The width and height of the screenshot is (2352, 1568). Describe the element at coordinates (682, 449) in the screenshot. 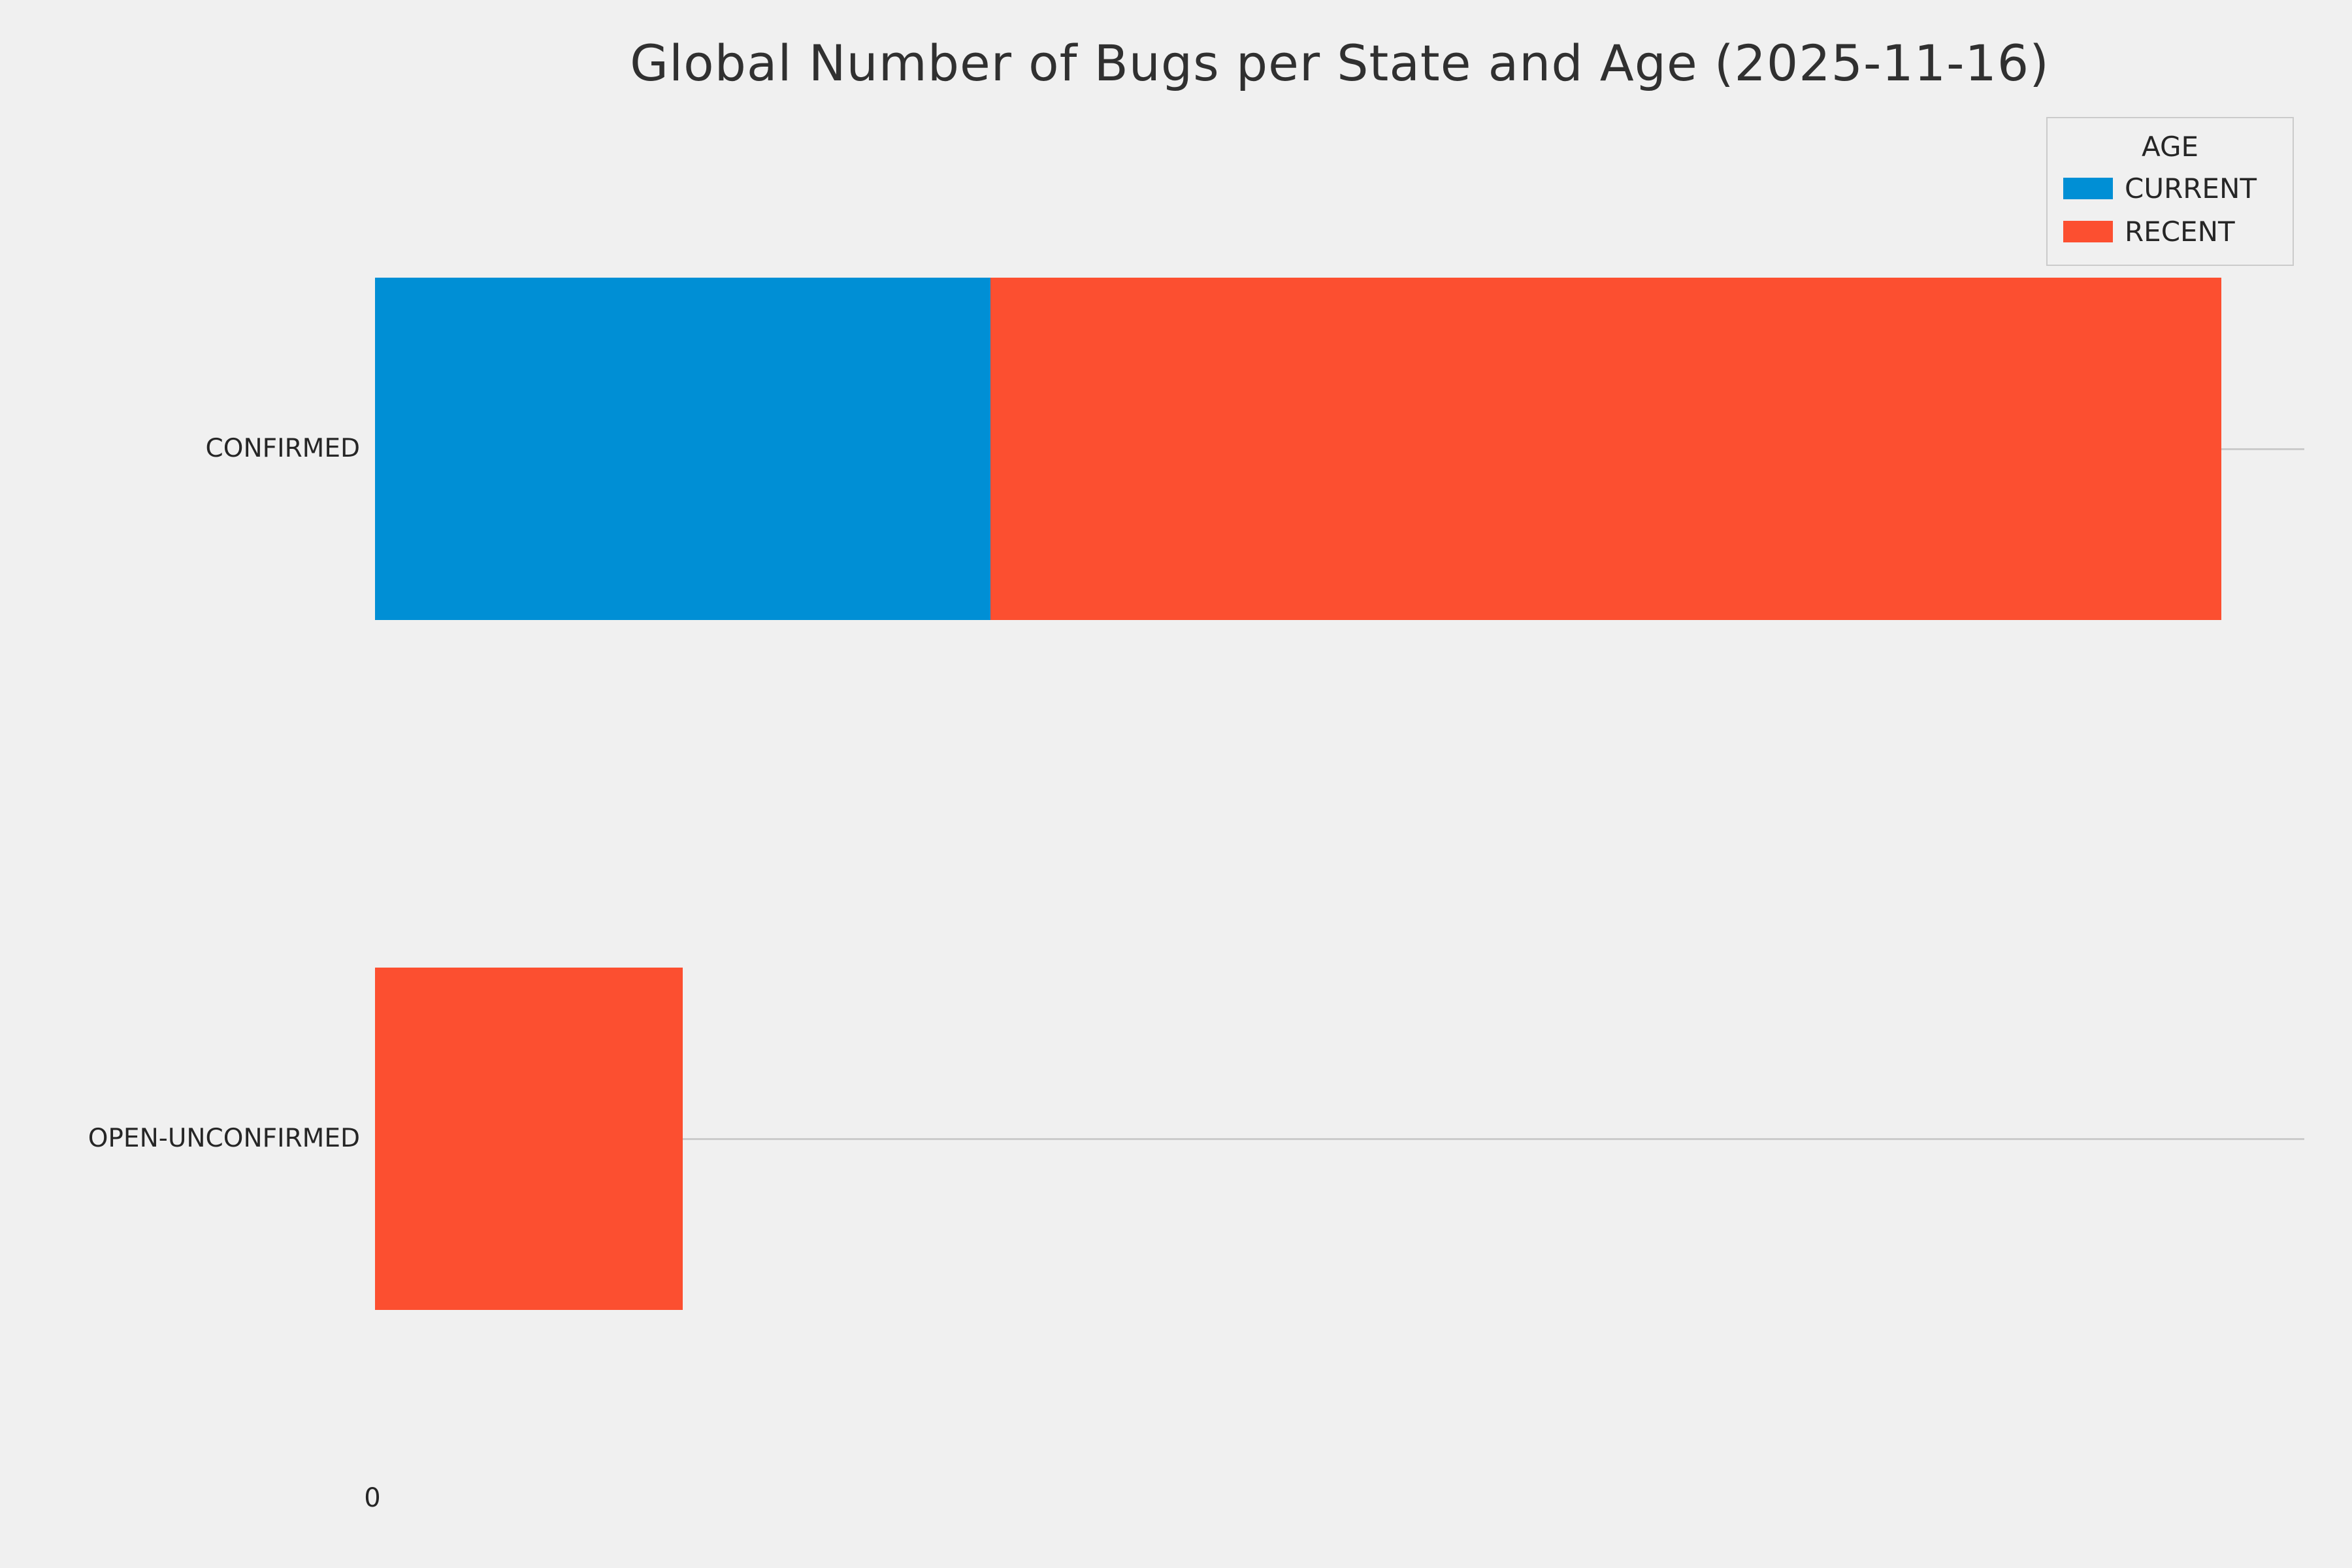

I see `bar-segment-current-confirmed` at that location.